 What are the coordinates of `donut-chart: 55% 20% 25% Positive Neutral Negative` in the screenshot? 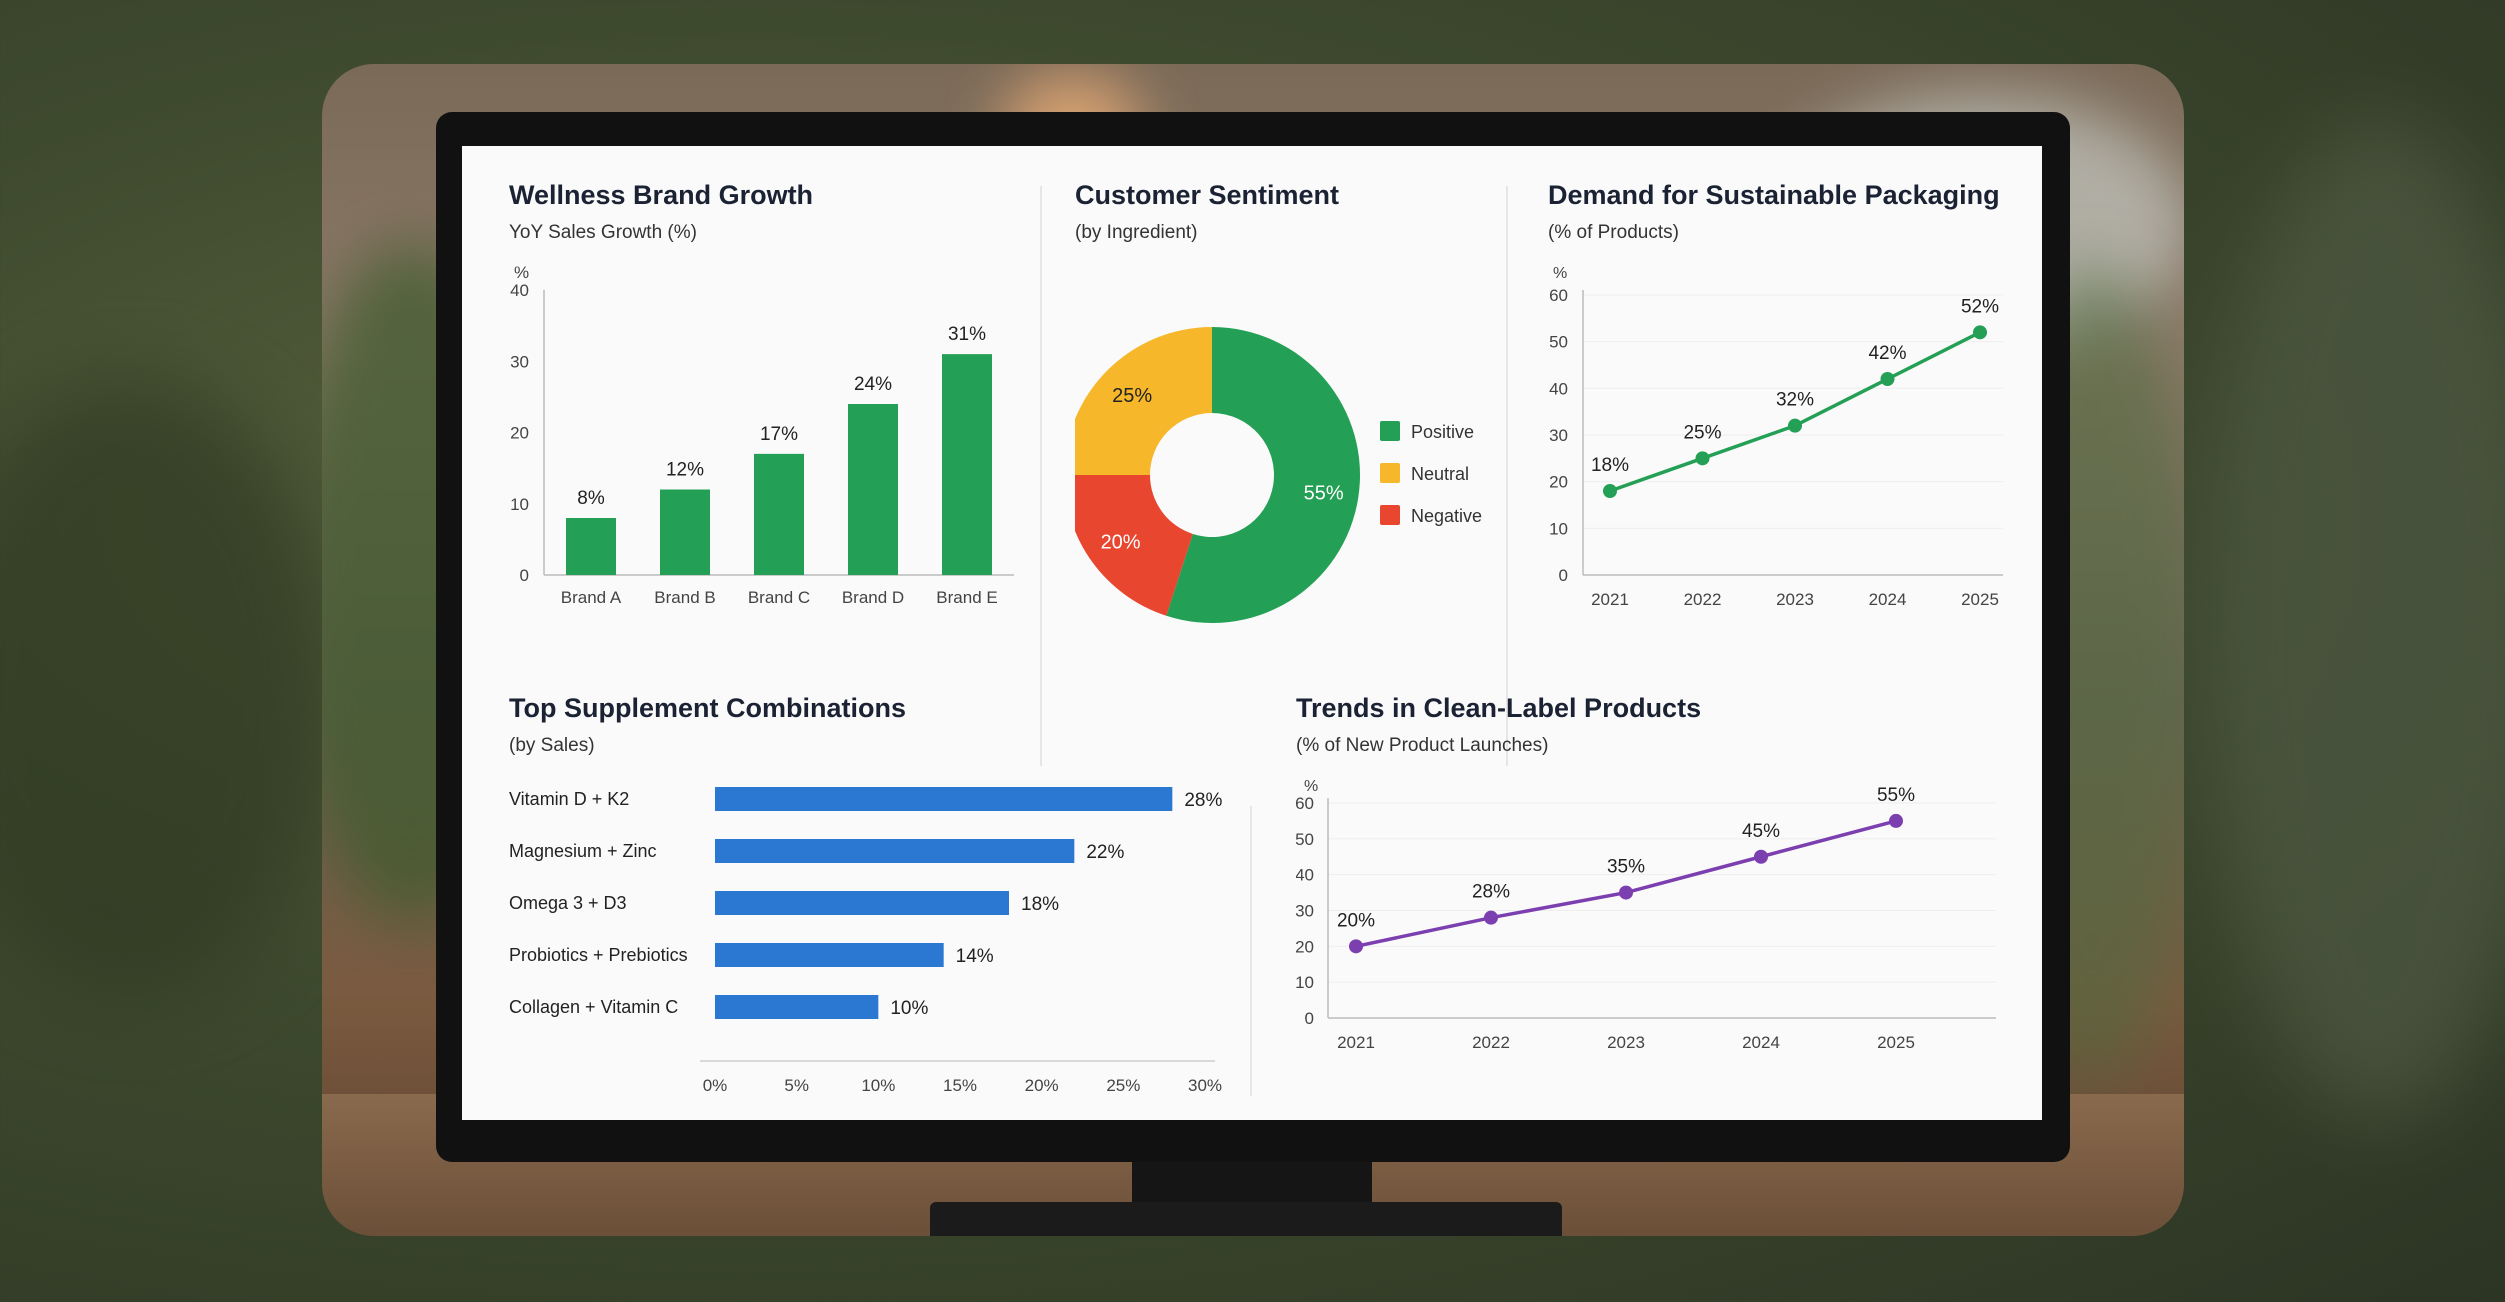 It's located at (1278, 475).